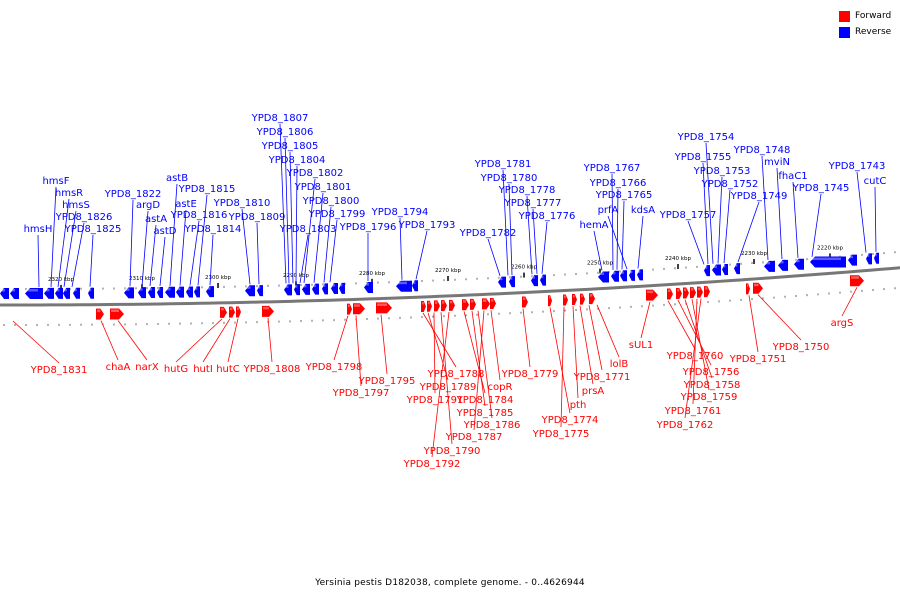 The width and height of the screenshot is (900, 600). I want to click on gene-label: hmsS, so click(76, 205).